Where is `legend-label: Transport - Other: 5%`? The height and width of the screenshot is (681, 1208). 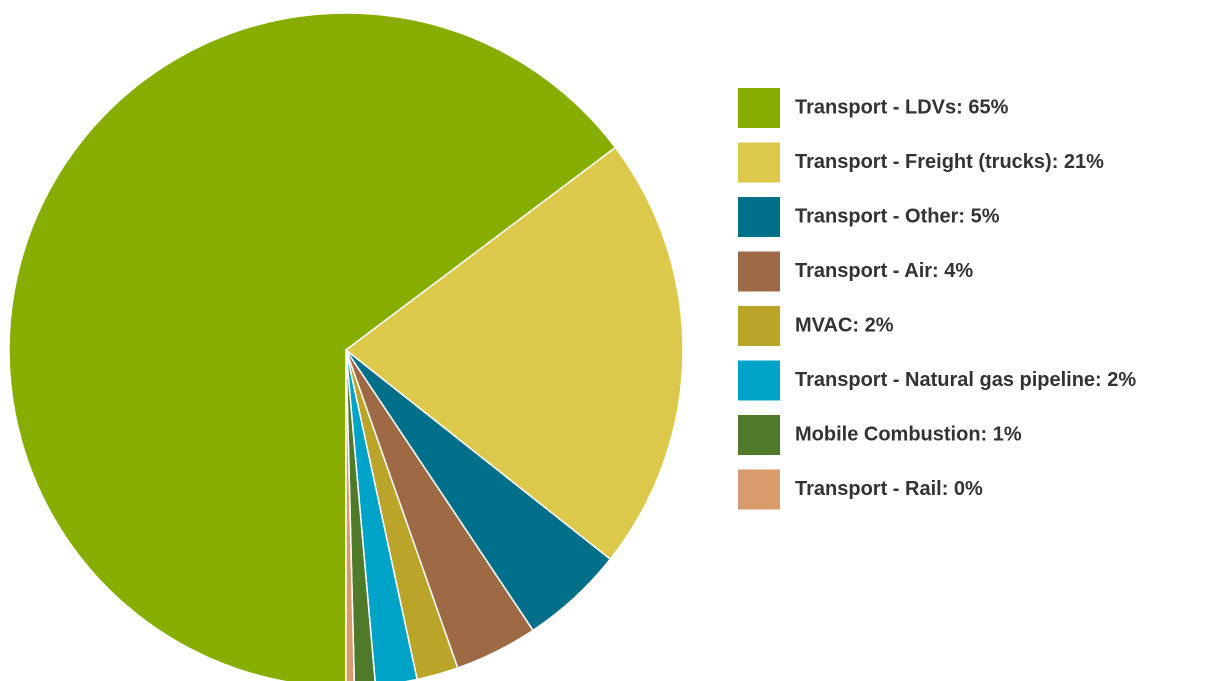
legend-label: Transport - Other: 5% is located at coordinates (897, 216).